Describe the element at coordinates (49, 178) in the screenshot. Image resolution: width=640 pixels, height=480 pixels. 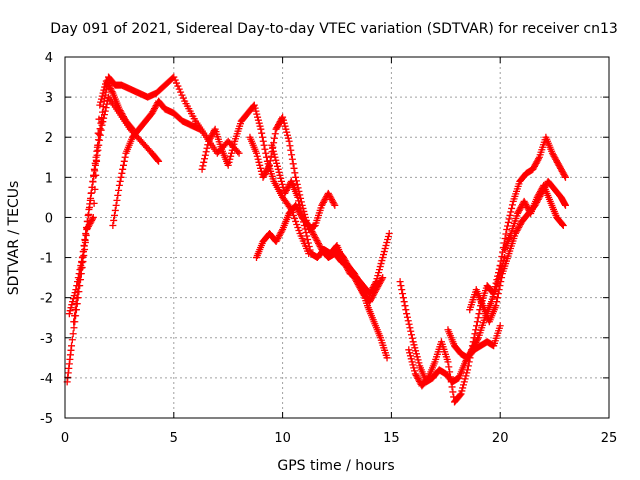
I see `y-tick-label: 1` at that location.